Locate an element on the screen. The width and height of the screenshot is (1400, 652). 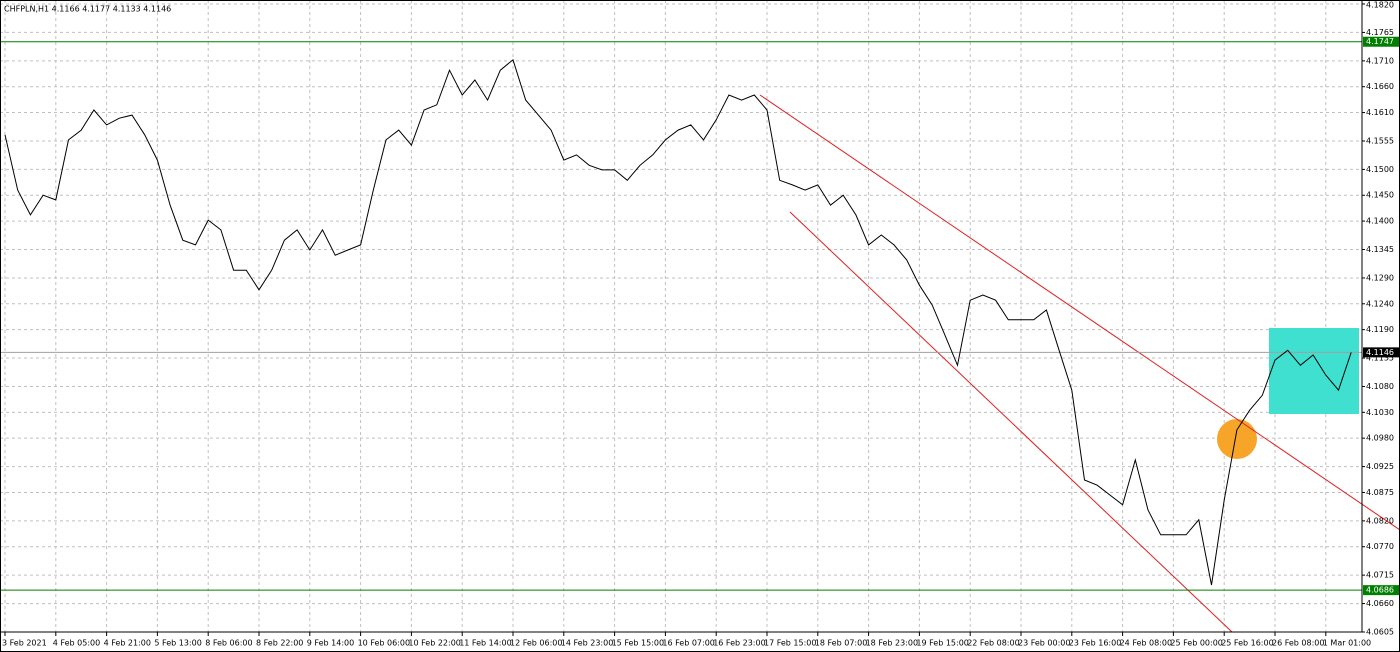
x-tick-label: 4 Feb 21:00 is located at coordinates (127, 643).